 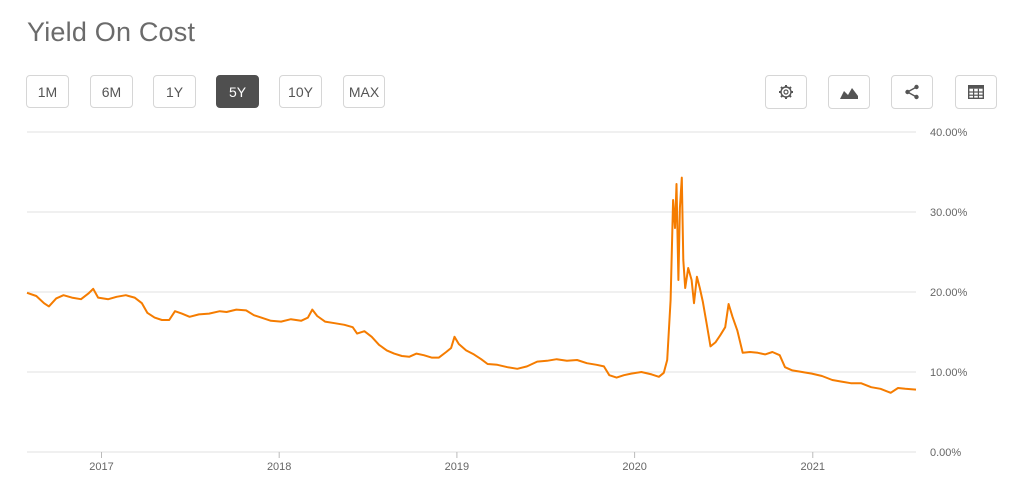 What do you see at coordinates (111, 32) in the screenshot?
I see `page-title: Yield On Cost` at bounding box center [111, 32].